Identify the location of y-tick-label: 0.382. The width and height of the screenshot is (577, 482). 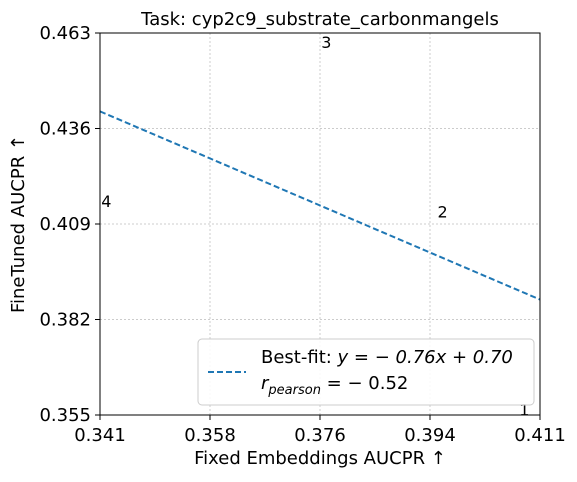
(65, 320).